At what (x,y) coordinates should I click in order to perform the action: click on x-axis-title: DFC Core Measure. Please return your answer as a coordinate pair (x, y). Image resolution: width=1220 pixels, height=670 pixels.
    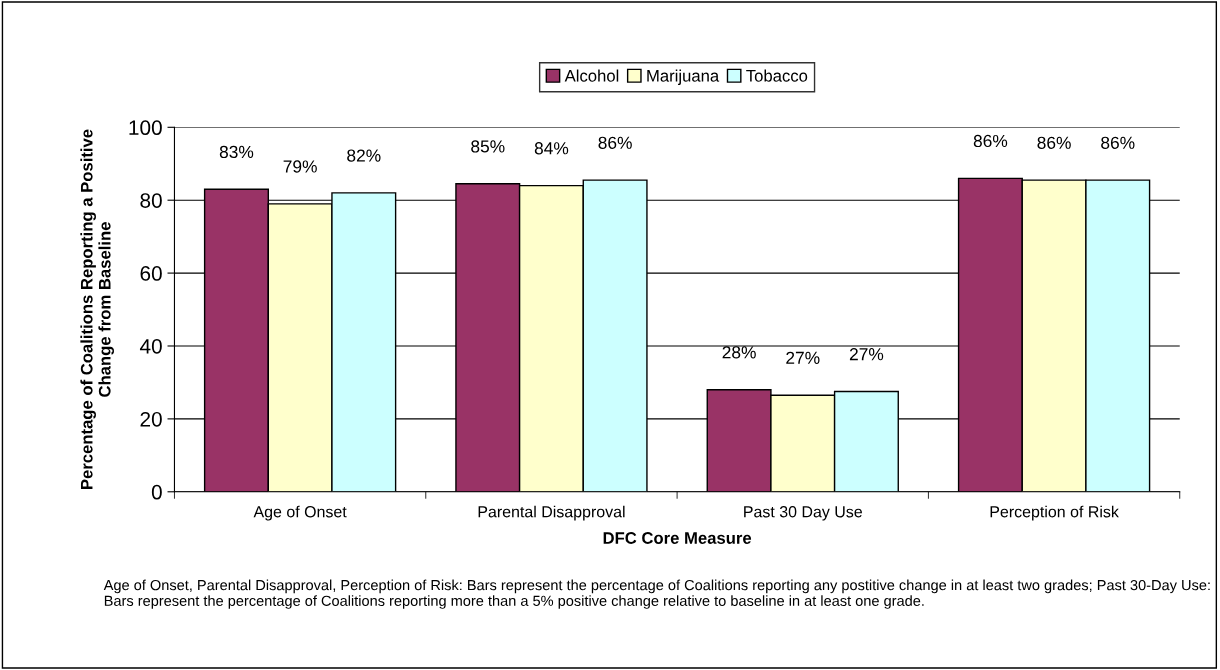
    Looking at the image, I should click on (677, 538).